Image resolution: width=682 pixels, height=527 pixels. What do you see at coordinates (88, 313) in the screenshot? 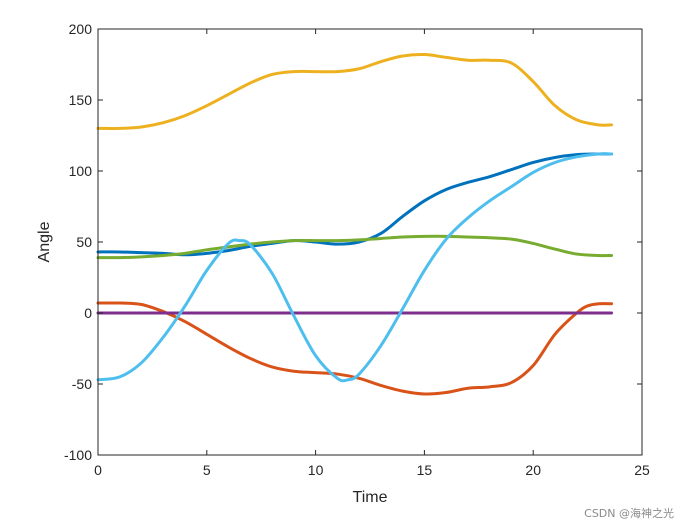
I see `y-tick-label-2: 0` at bounding box center [88, 313].